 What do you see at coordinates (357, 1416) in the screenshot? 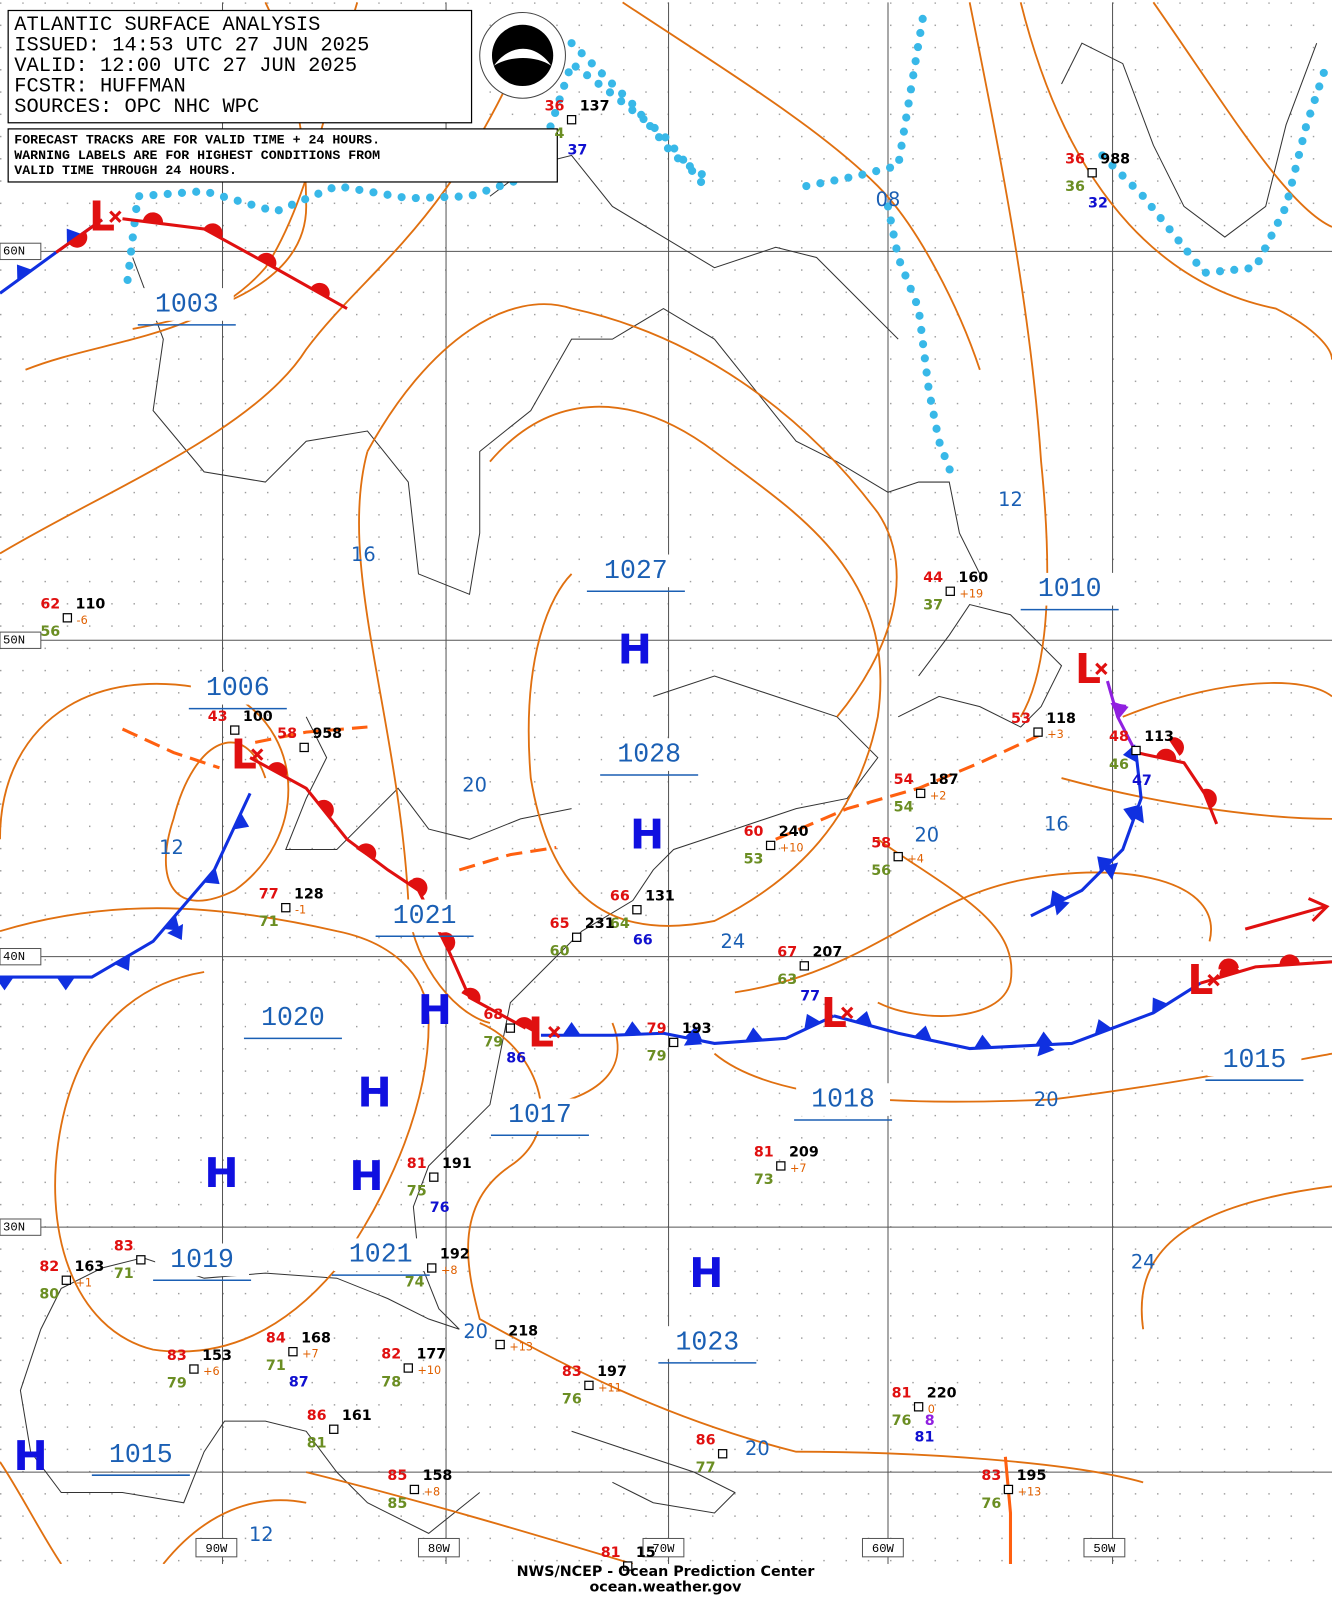
I see `station-pressure: 161` at bounding box center [357, 1416].